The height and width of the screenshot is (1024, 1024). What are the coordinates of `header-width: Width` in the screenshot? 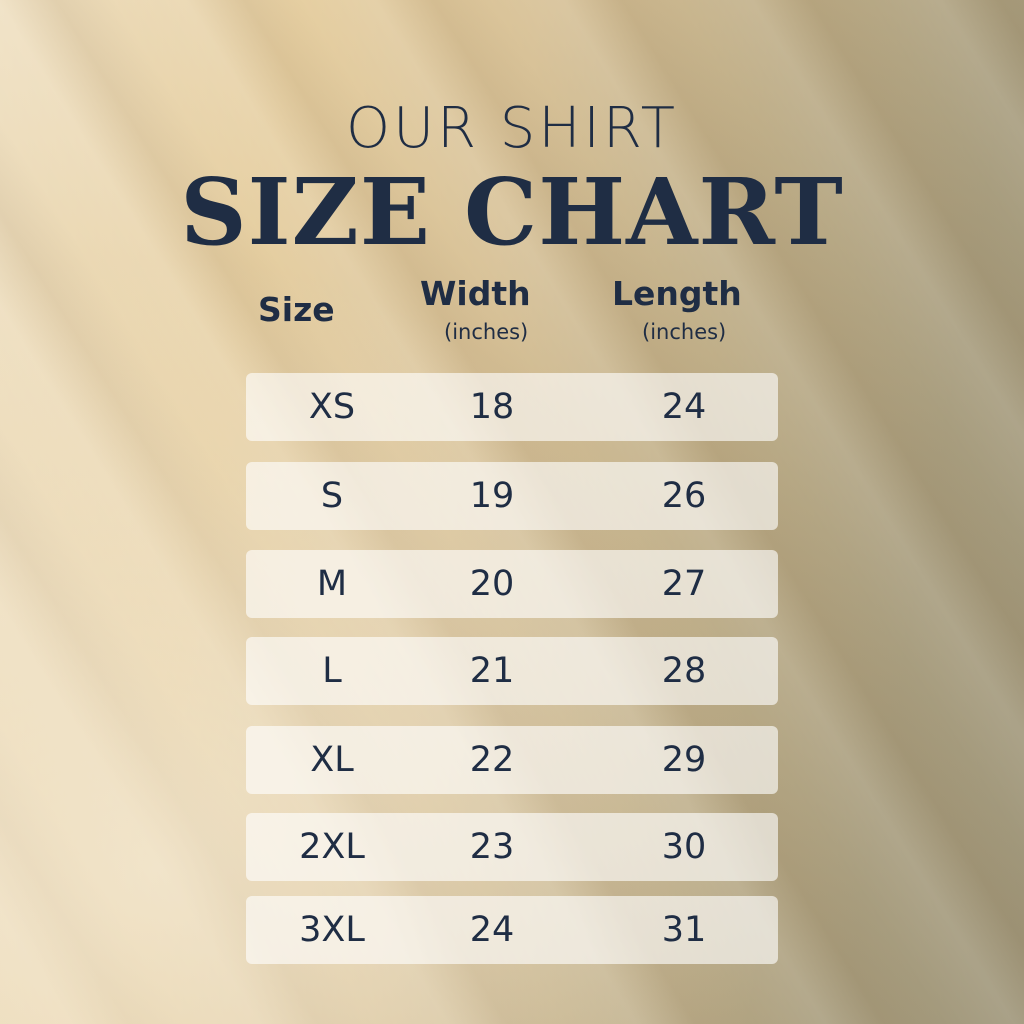 It's located at (475, 293).